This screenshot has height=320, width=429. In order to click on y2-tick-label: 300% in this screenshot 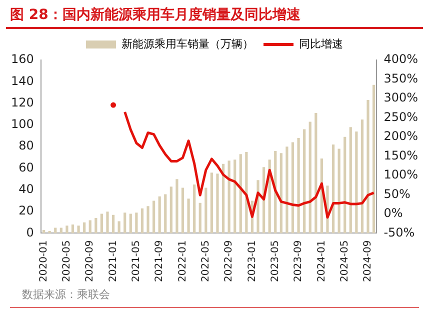, I will do `click(401, 97)`.